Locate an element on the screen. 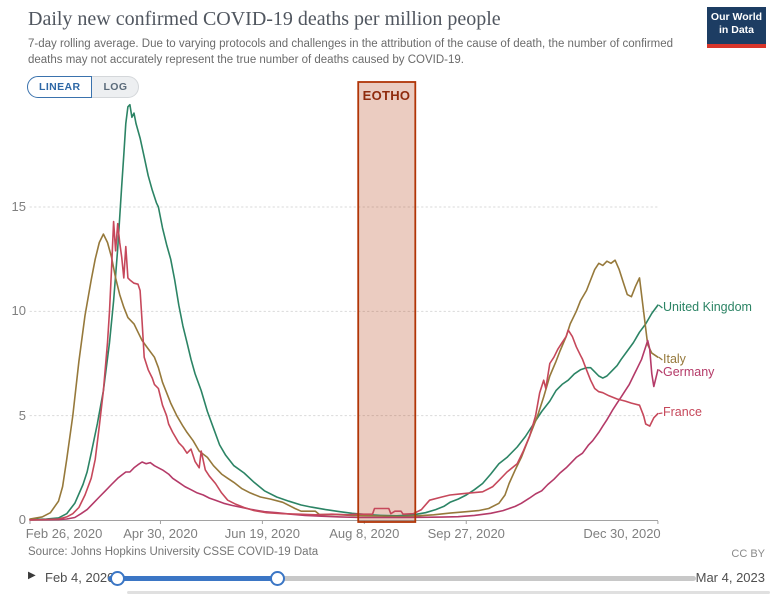  timeline-selected-range is located at coordinates (193, 578).